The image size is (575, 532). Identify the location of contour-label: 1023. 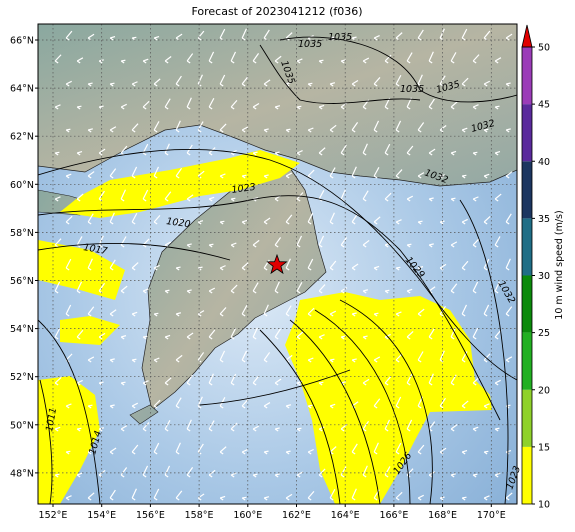
(243, 189).